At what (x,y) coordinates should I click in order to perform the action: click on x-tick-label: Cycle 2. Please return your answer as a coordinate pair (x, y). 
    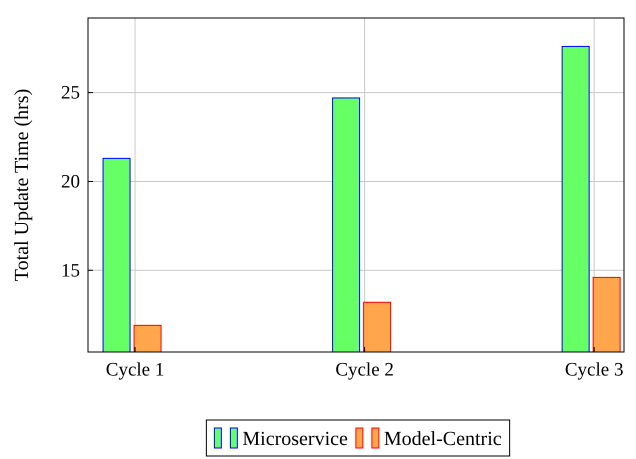
    Looking at the image, I should click on (364, 369).